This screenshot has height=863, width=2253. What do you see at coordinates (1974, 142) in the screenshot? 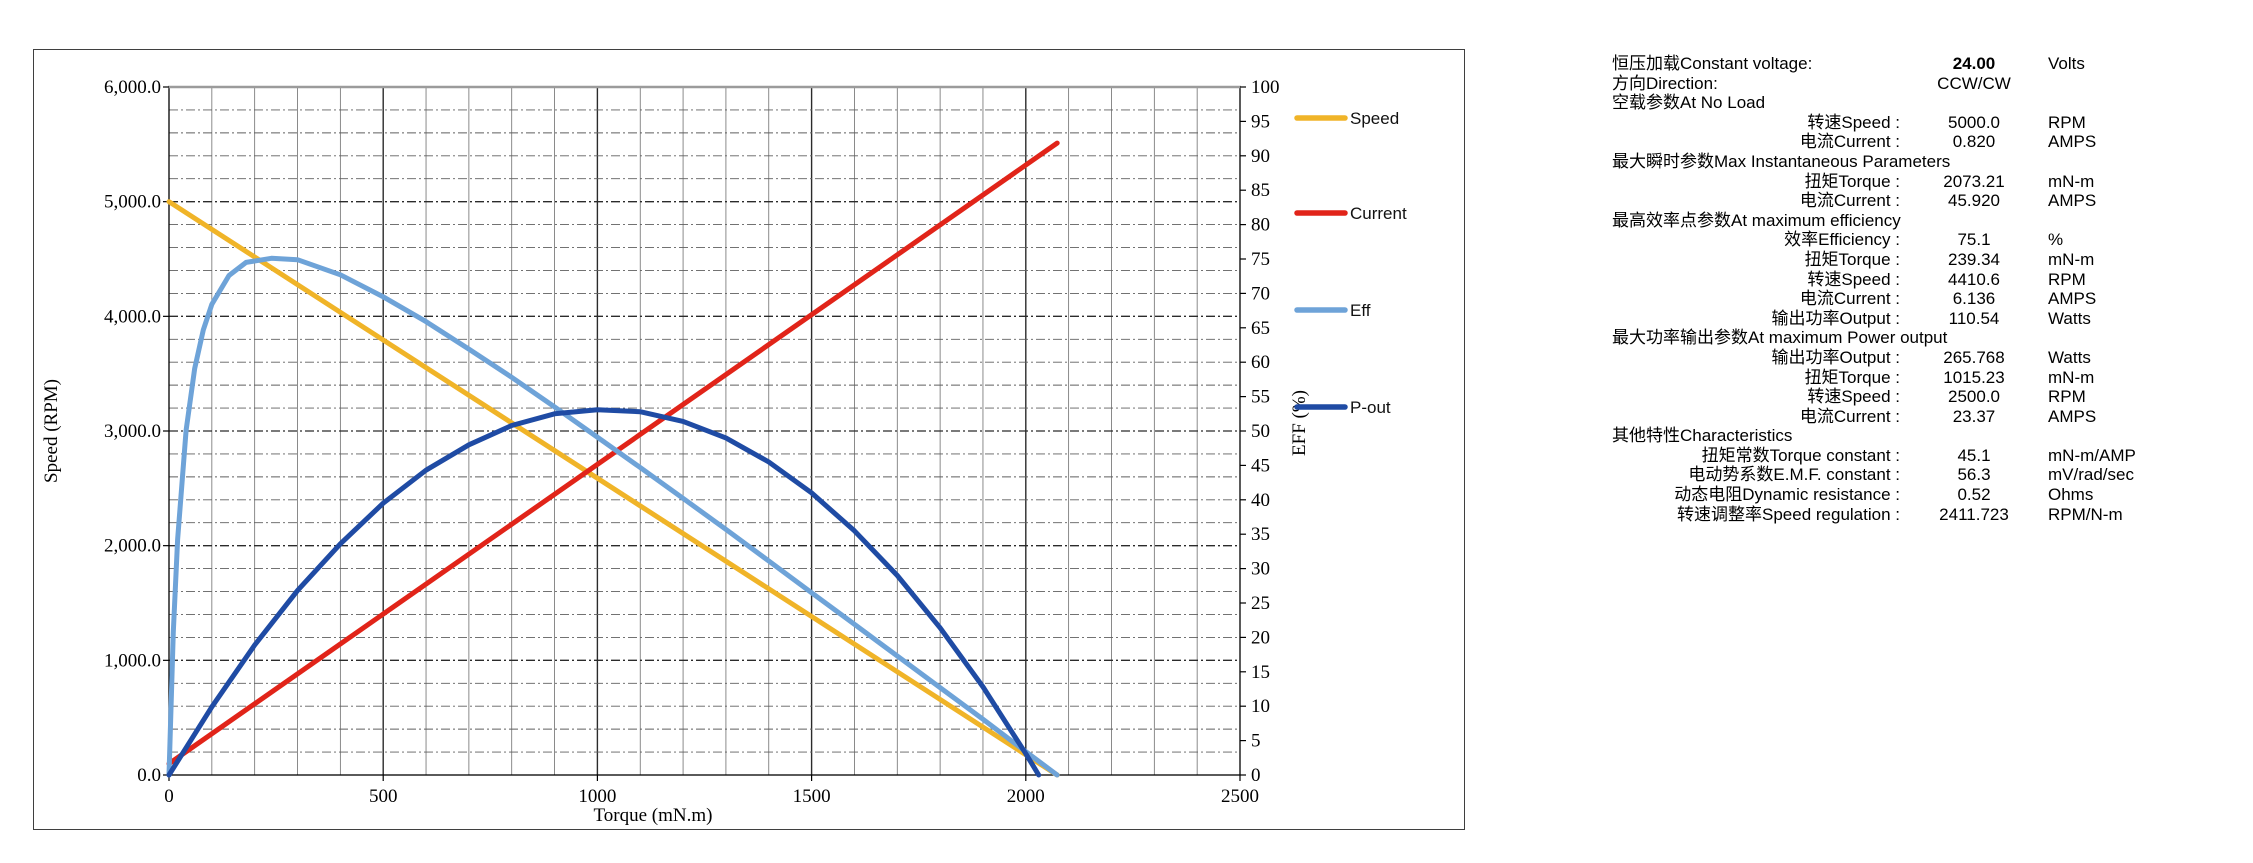
I see `param-value: 0.820` at bounding box center [1974, 142].